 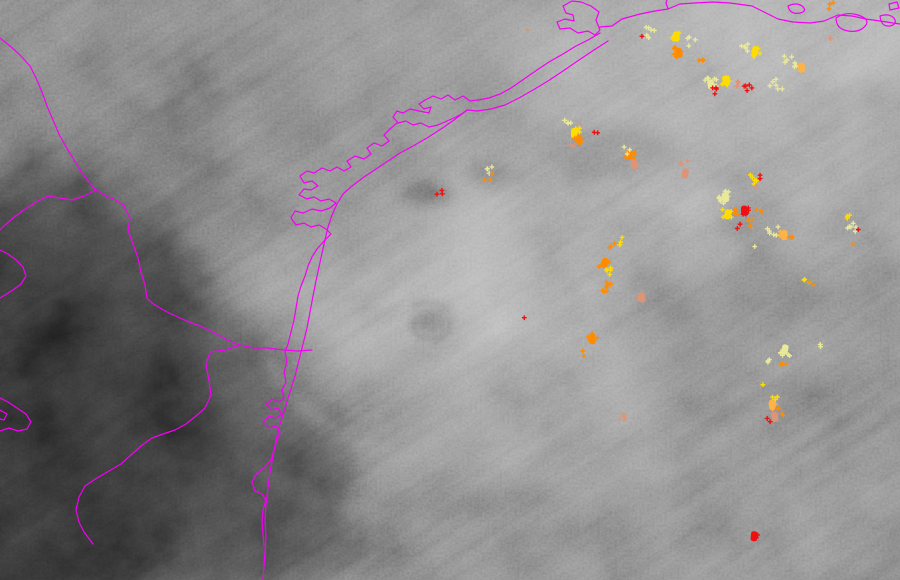 What do you see at coordinates (535, 67) in the screenshot?
I see `boundary-texas-coast-upper` at bounding box center [535, 67].